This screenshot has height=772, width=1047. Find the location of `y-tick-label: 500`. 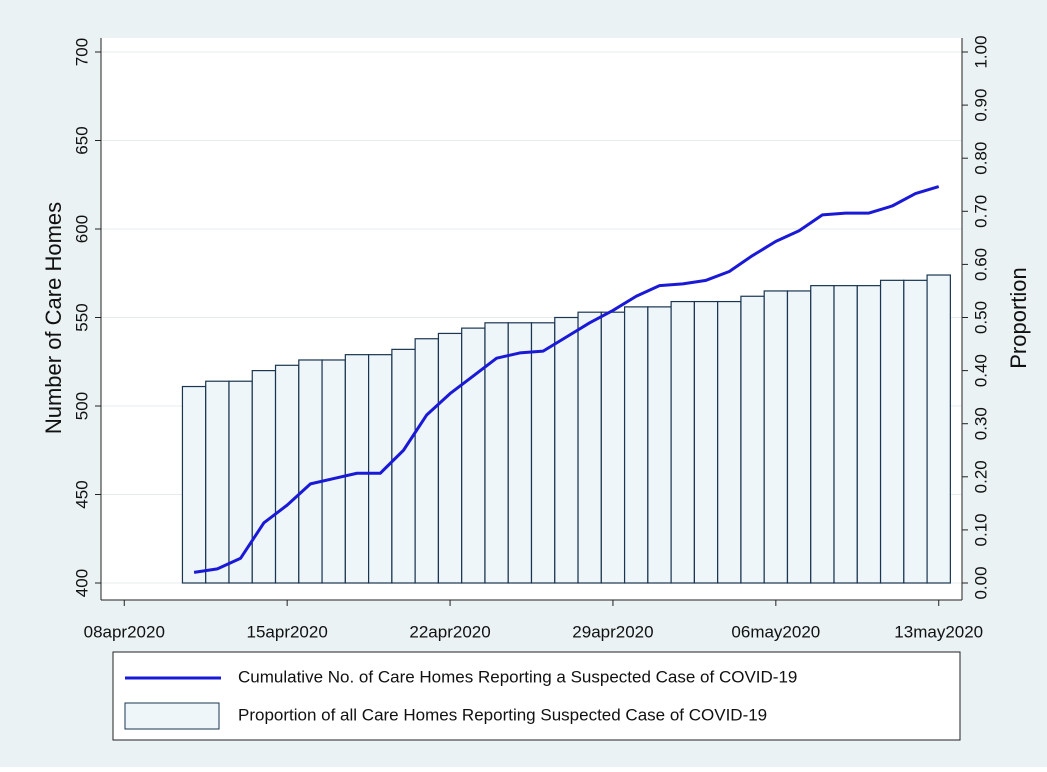

y-tick-label: 500 is located at coordinates (81, 406).